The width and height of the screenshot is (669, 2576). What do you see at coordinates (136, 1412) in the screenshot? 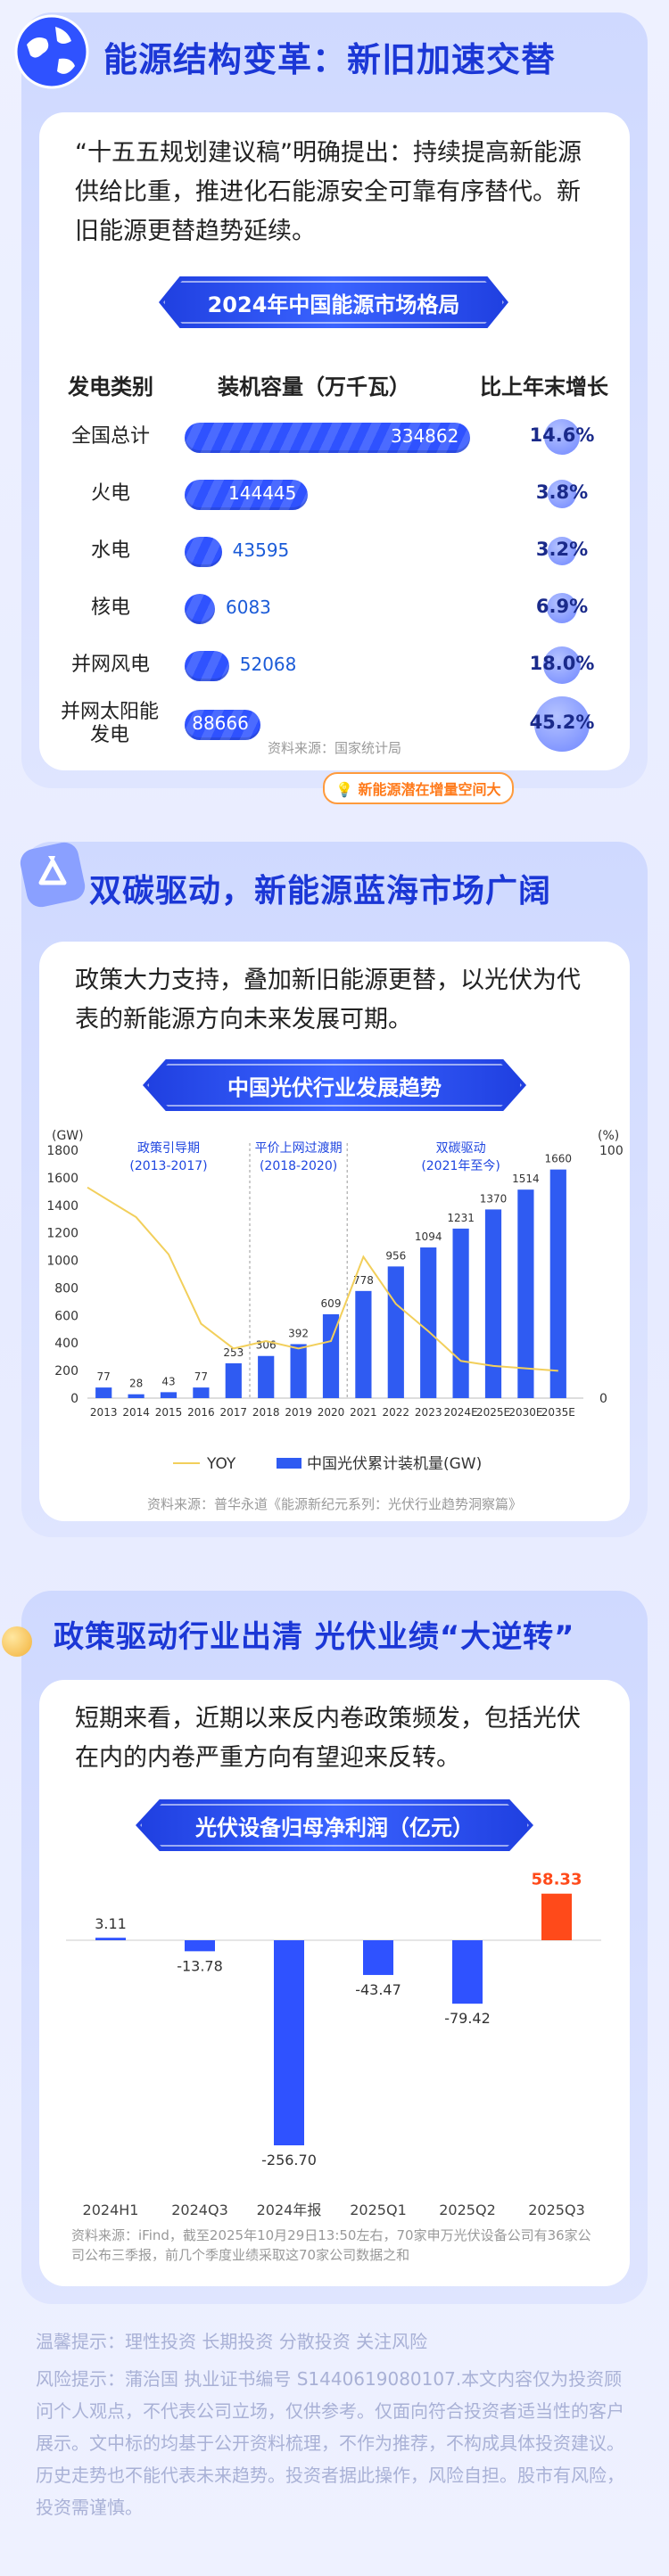
I see `x-tick-label: 2014` at bounding box center [136, 1412].